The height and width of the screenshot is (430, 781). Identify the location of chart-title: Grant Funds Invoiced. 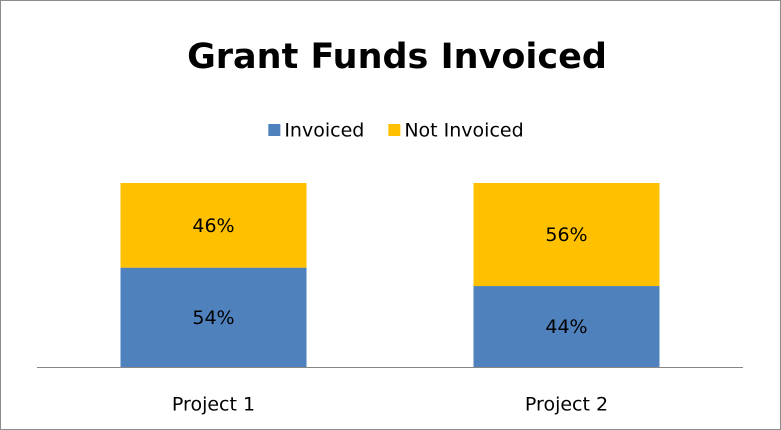
(397, 57).